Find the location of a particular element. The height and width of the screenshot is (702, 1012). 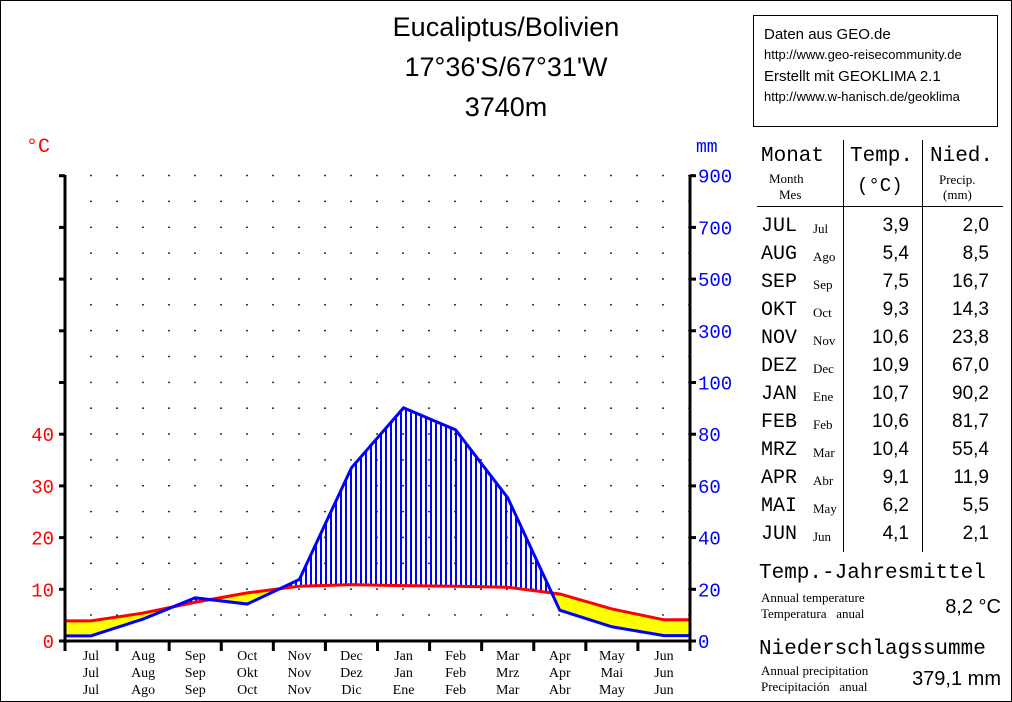

month-label-es: May is located at coordinates (612, 690).